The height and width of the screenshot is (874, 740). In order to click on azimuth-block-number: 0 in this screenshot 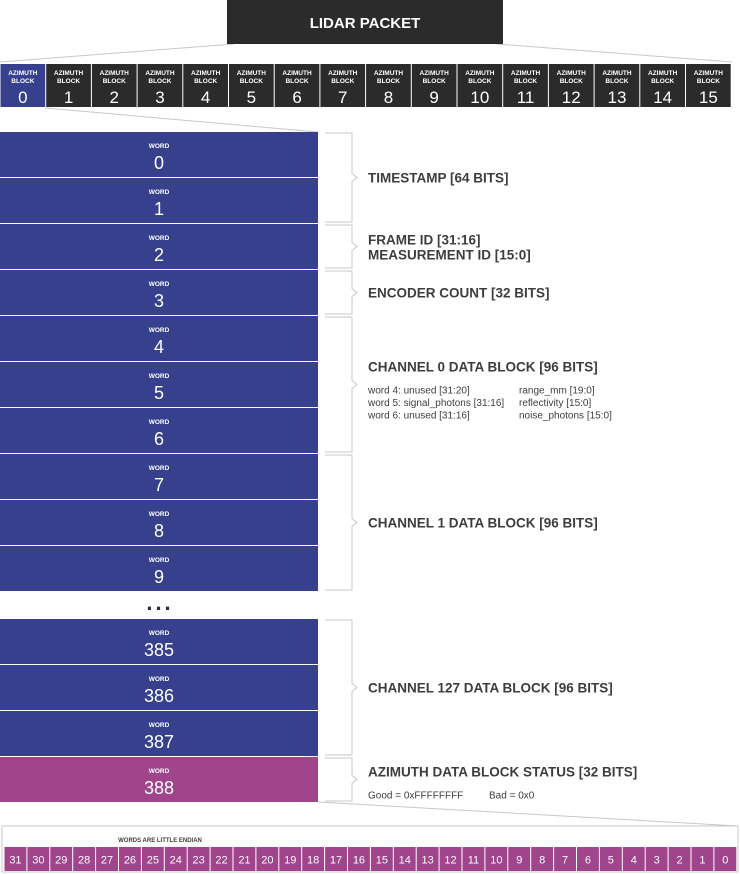, I will do `click(22, 97)`.